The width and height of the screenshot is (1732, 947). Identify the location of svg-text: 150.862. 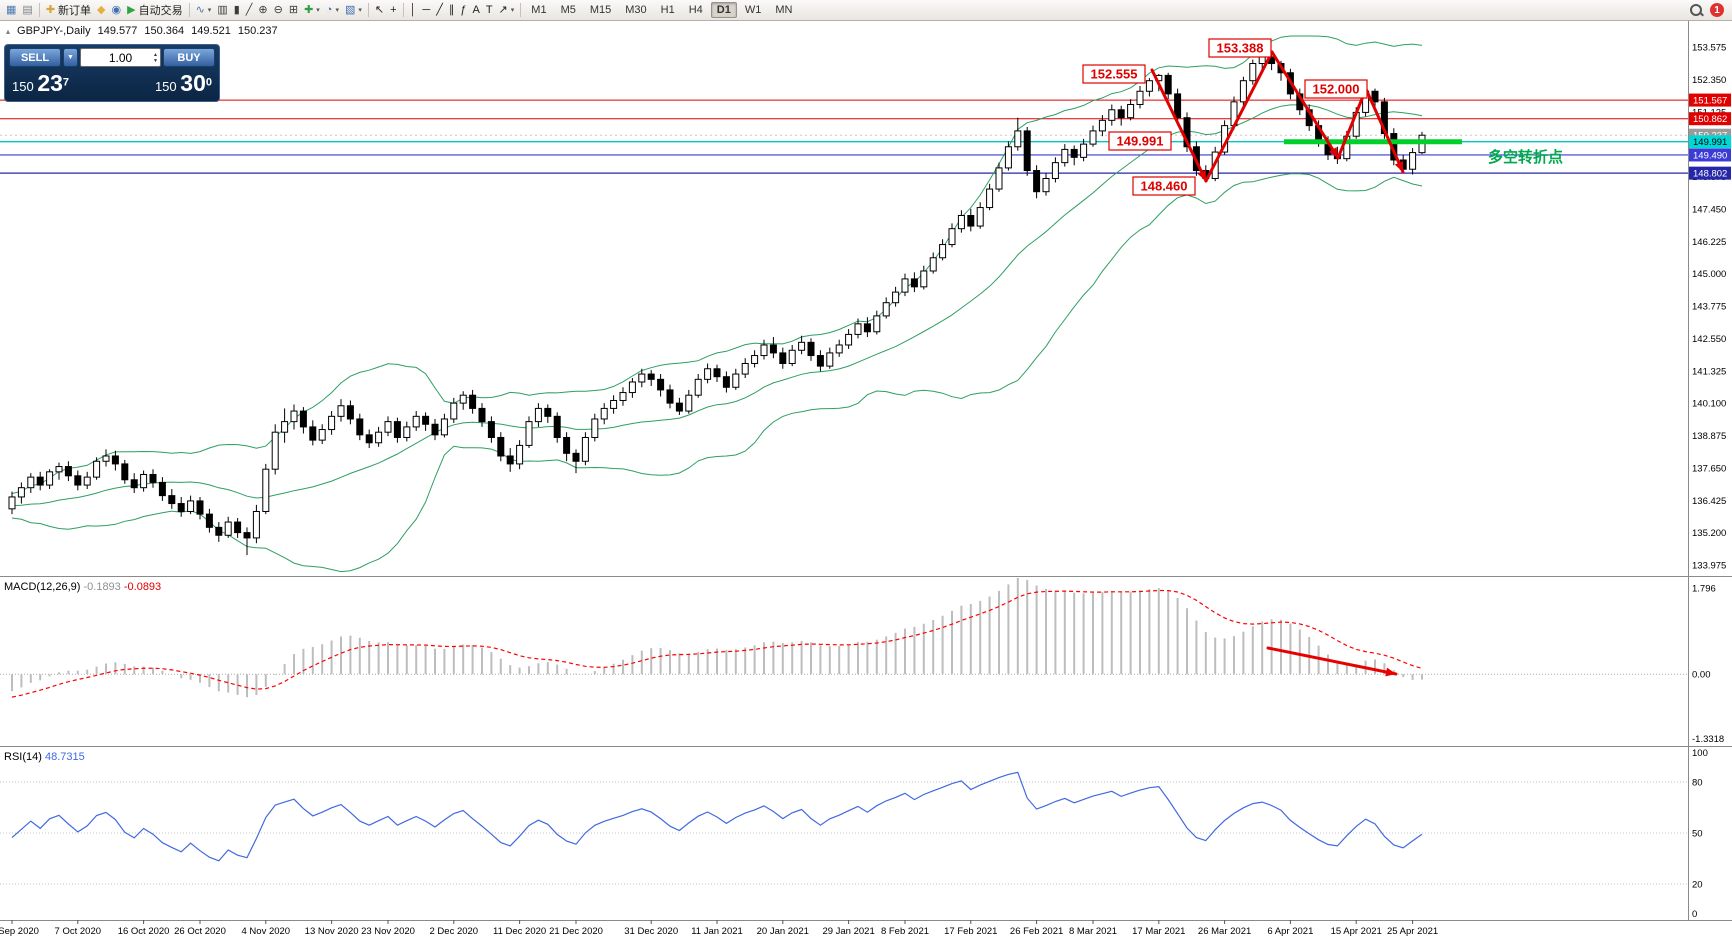
(1710, 119).